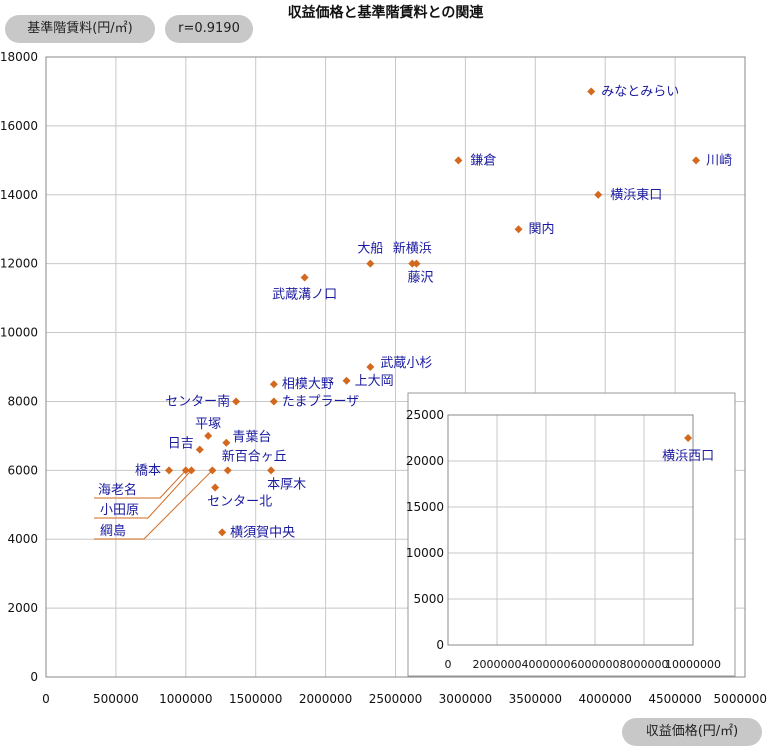 This screenshot has height=750, width=771. Describe the element at coordinates (251, 437) in the screenshot. I see `point-label: 青葉台` at that location.